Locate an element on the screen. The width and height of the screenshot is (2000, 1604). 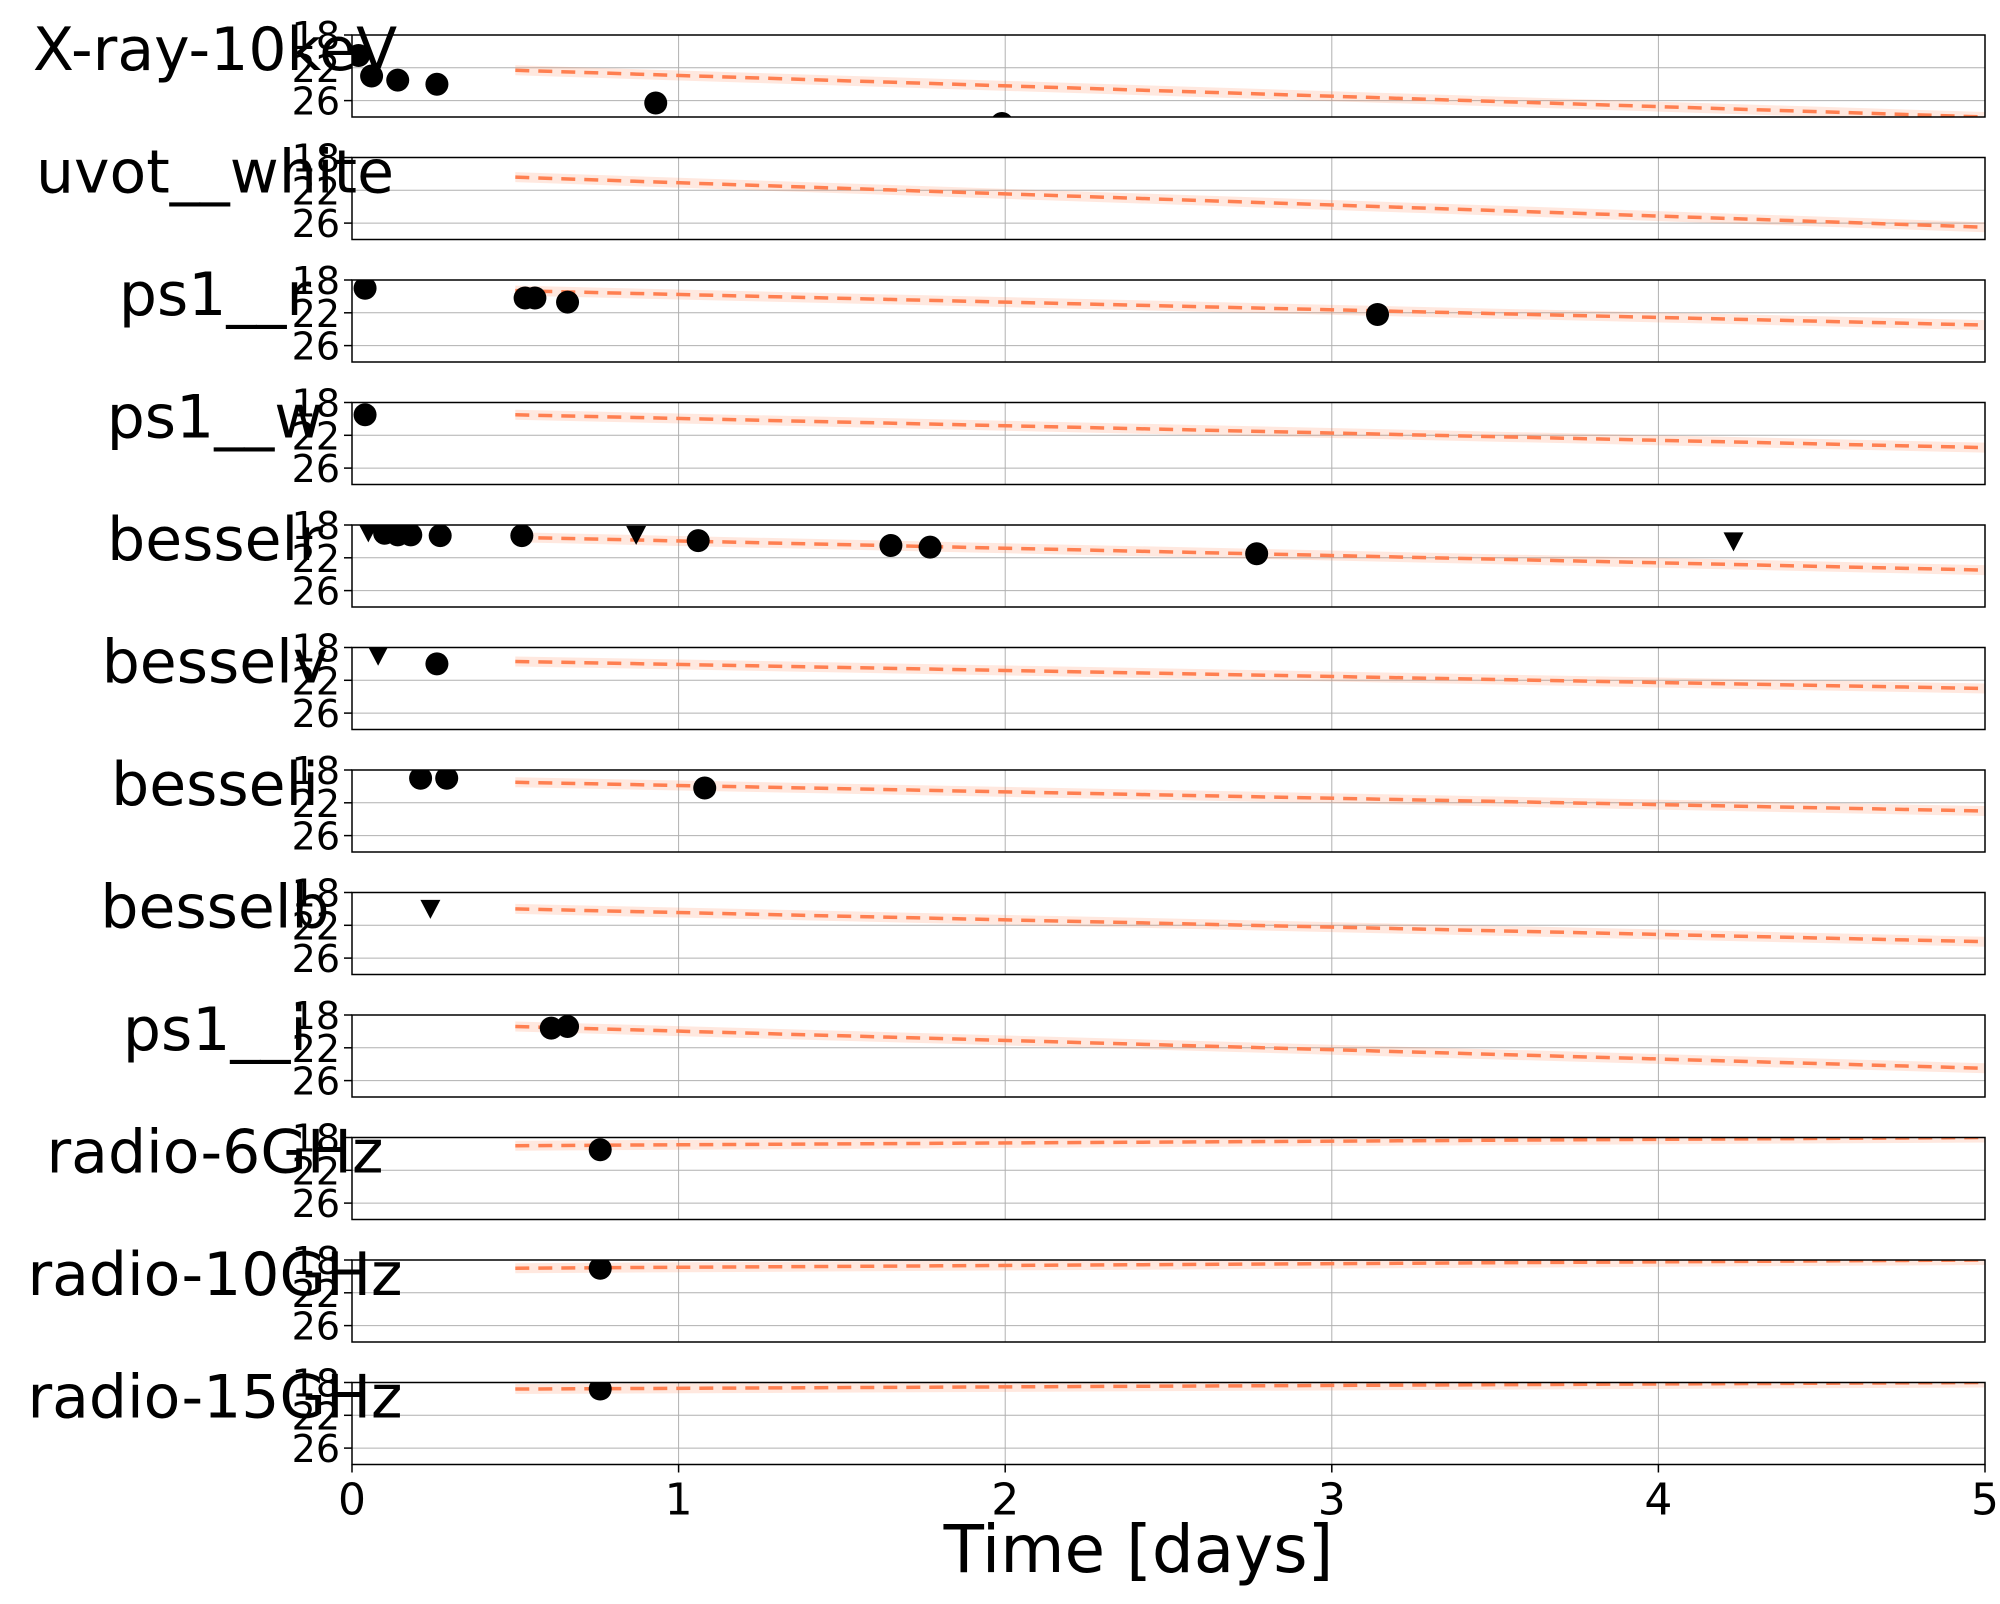
x-tick-label: 0 is located at coordinates (352, 1500).